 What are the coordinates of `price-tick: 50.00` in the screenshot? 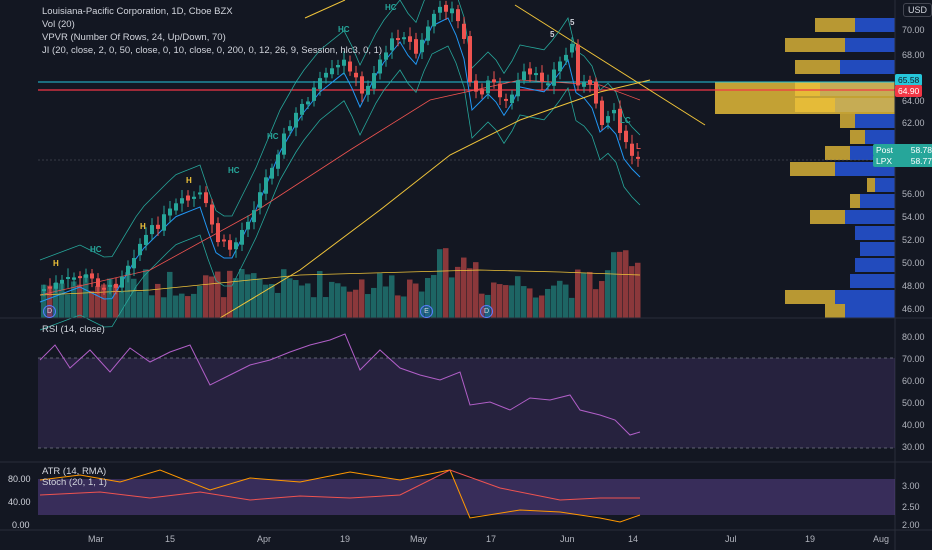 It's located at (913, 263).